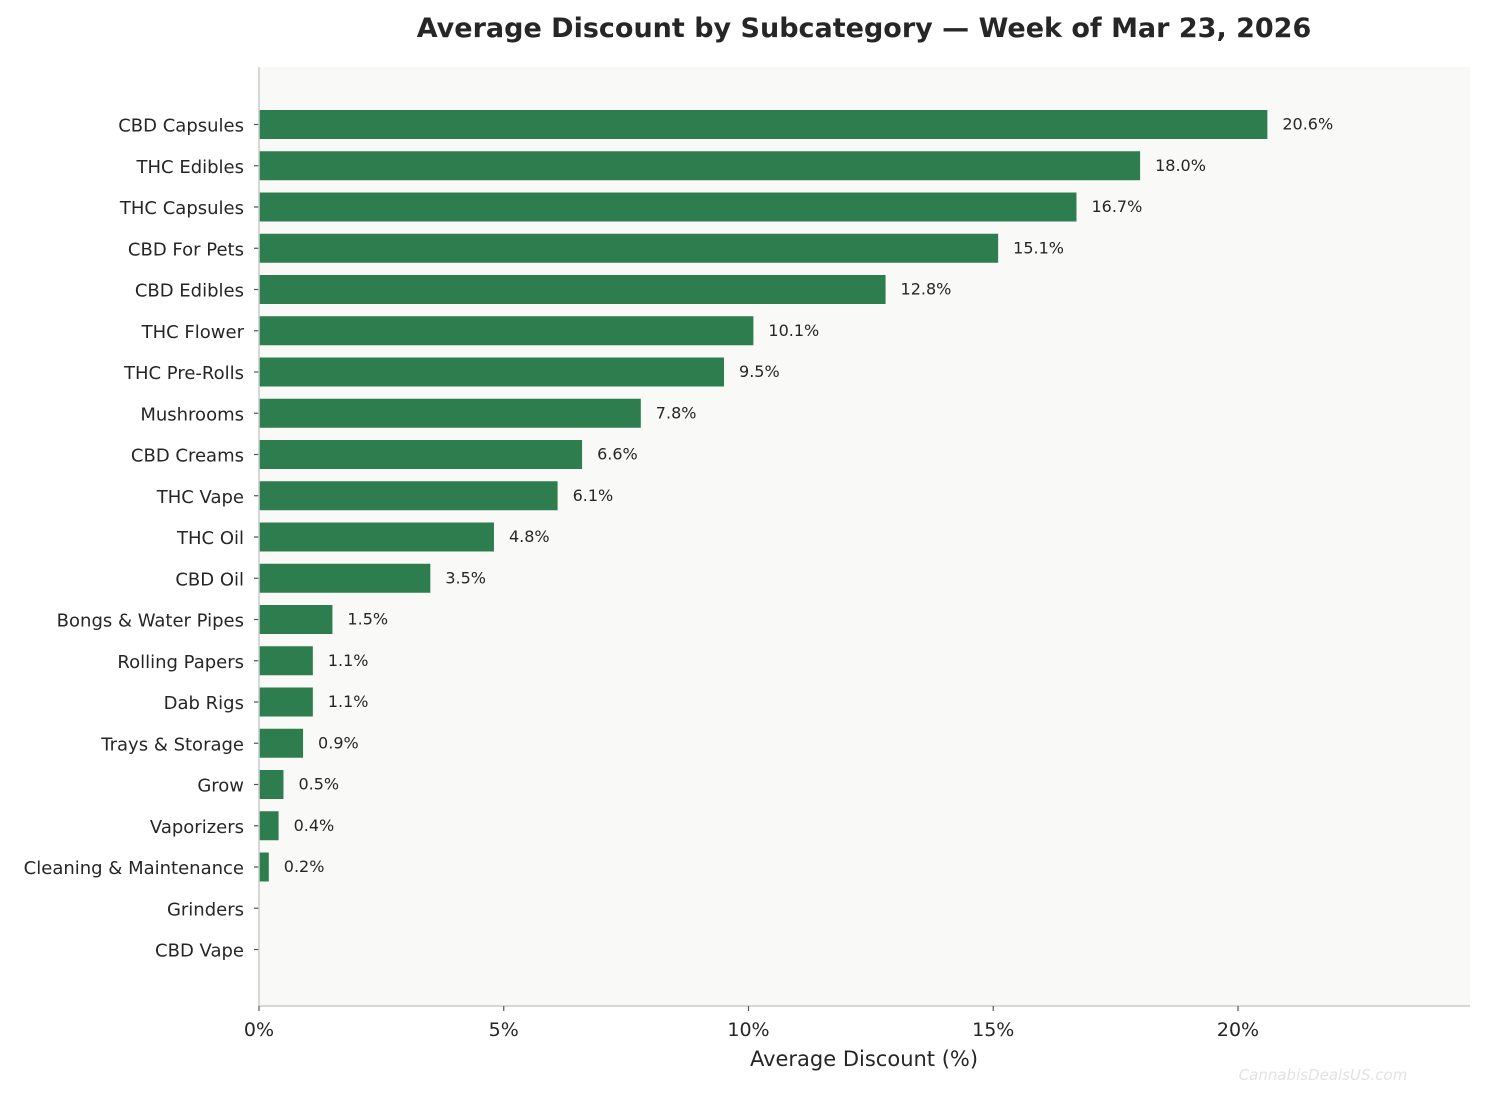 The width and height of the screenshot is (1485, 1098). What do you see at coordinates (204, 703) in the screenshot?
I see `category-label: Dab Rigs` at bounding box center [204, 703].